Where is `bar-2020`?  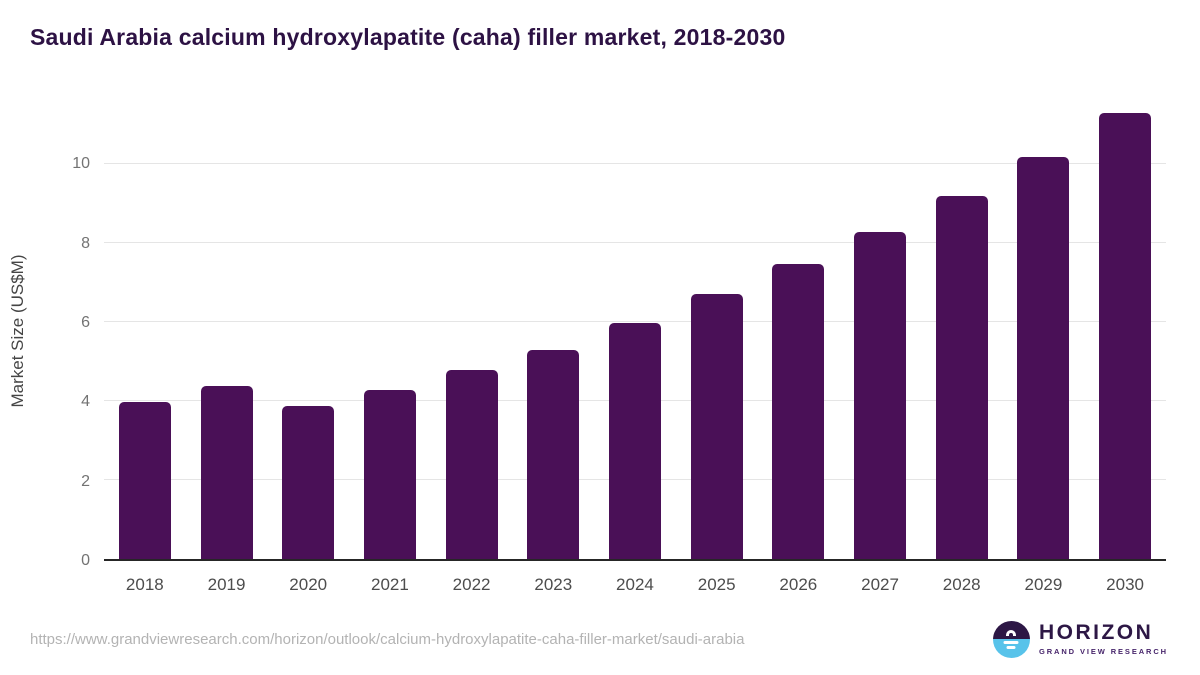
bar-2020 is located at coordinates (308, 482).